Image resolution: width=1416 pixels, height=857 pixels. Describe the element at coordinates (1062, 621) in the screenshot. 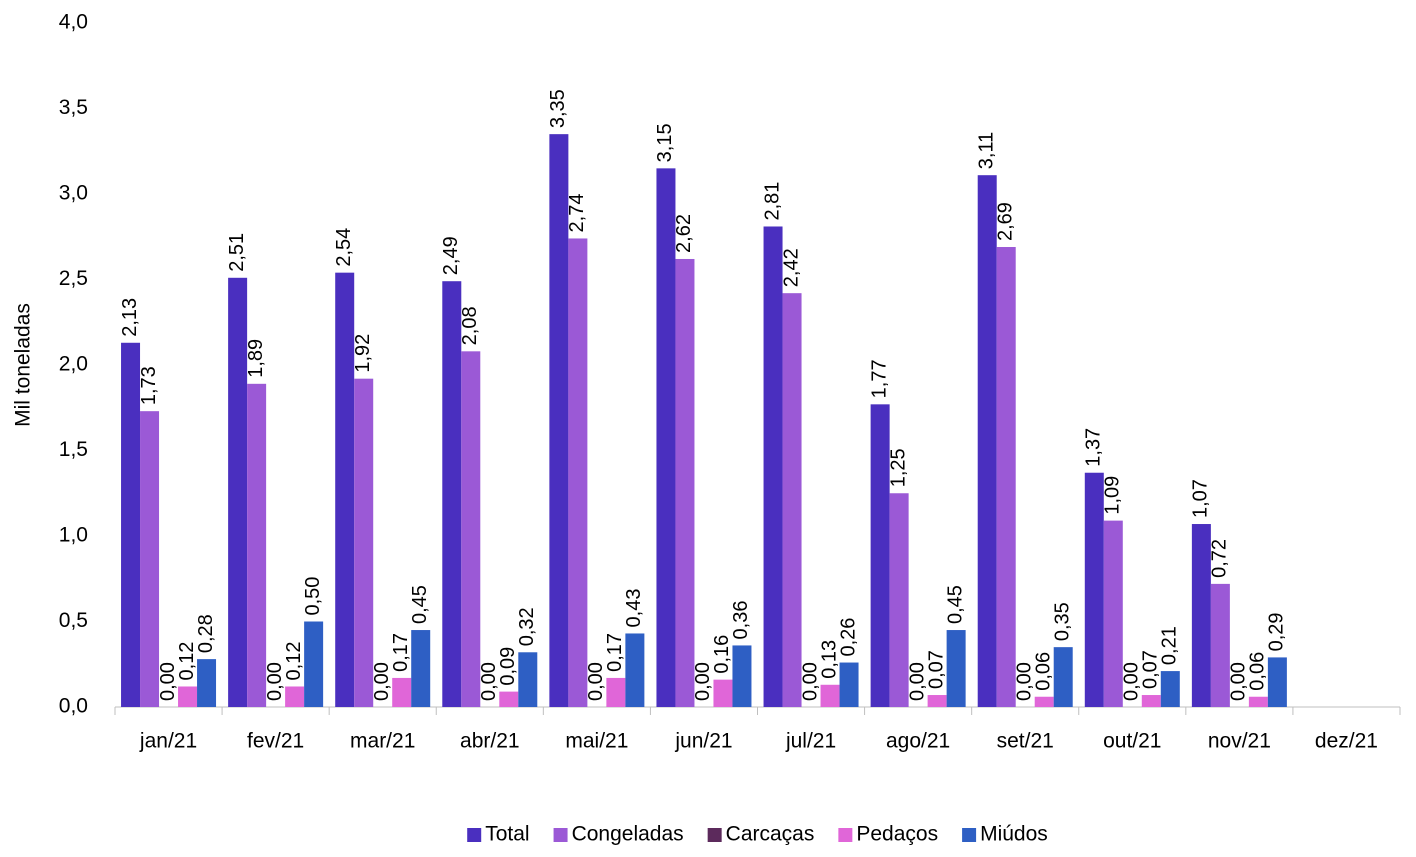

I see `value-label: 0,35` at that location.